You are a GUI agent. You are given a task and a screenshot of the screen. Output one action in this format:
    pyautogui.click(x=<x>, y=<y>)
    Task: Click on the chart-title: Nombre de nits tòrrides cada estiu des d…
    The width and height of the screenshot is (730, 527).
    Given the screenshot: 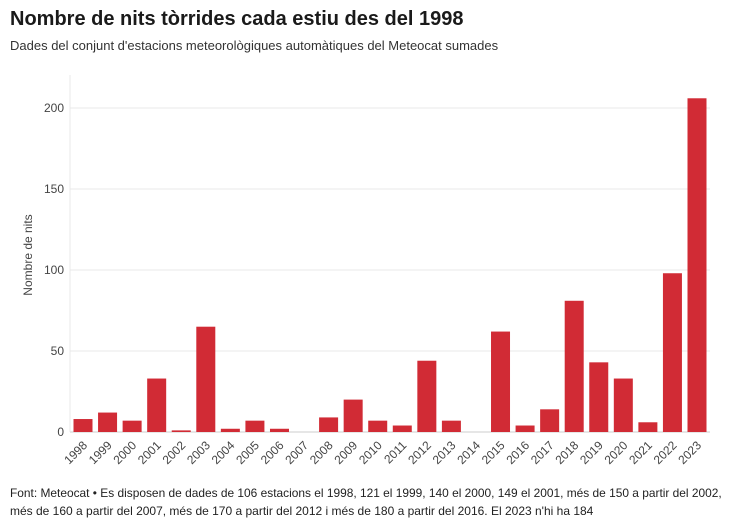 What is the action you would take?
    pyautogui.click(x=237, y=19)
    